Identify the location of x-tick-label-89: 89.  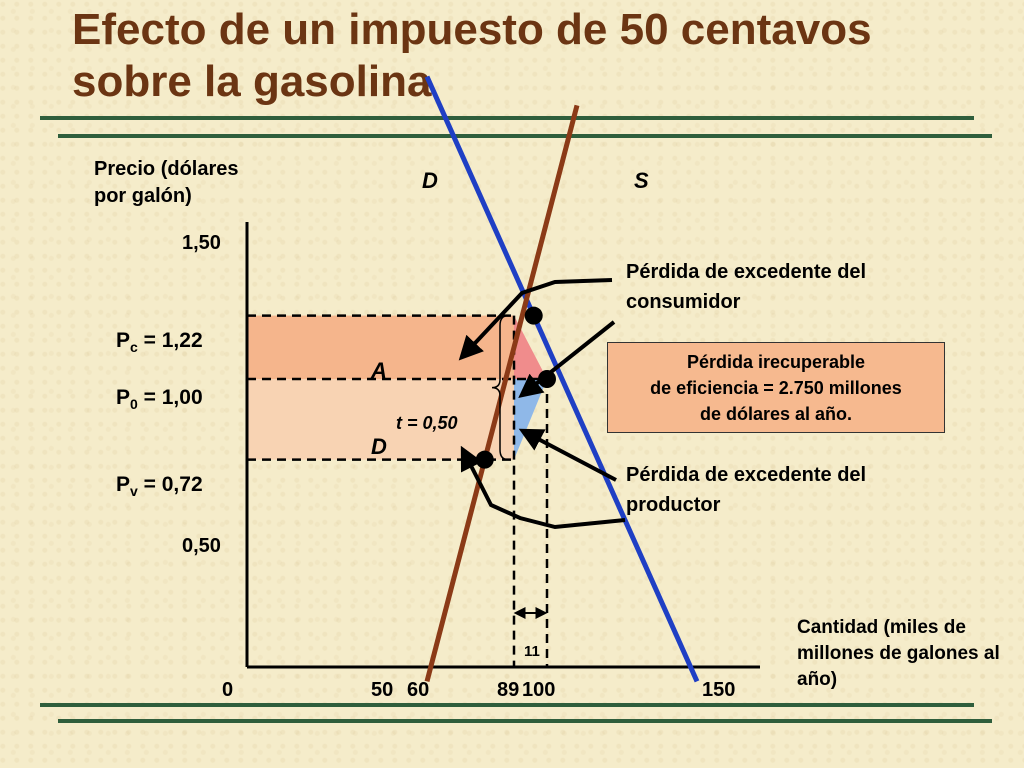
(508, 690).